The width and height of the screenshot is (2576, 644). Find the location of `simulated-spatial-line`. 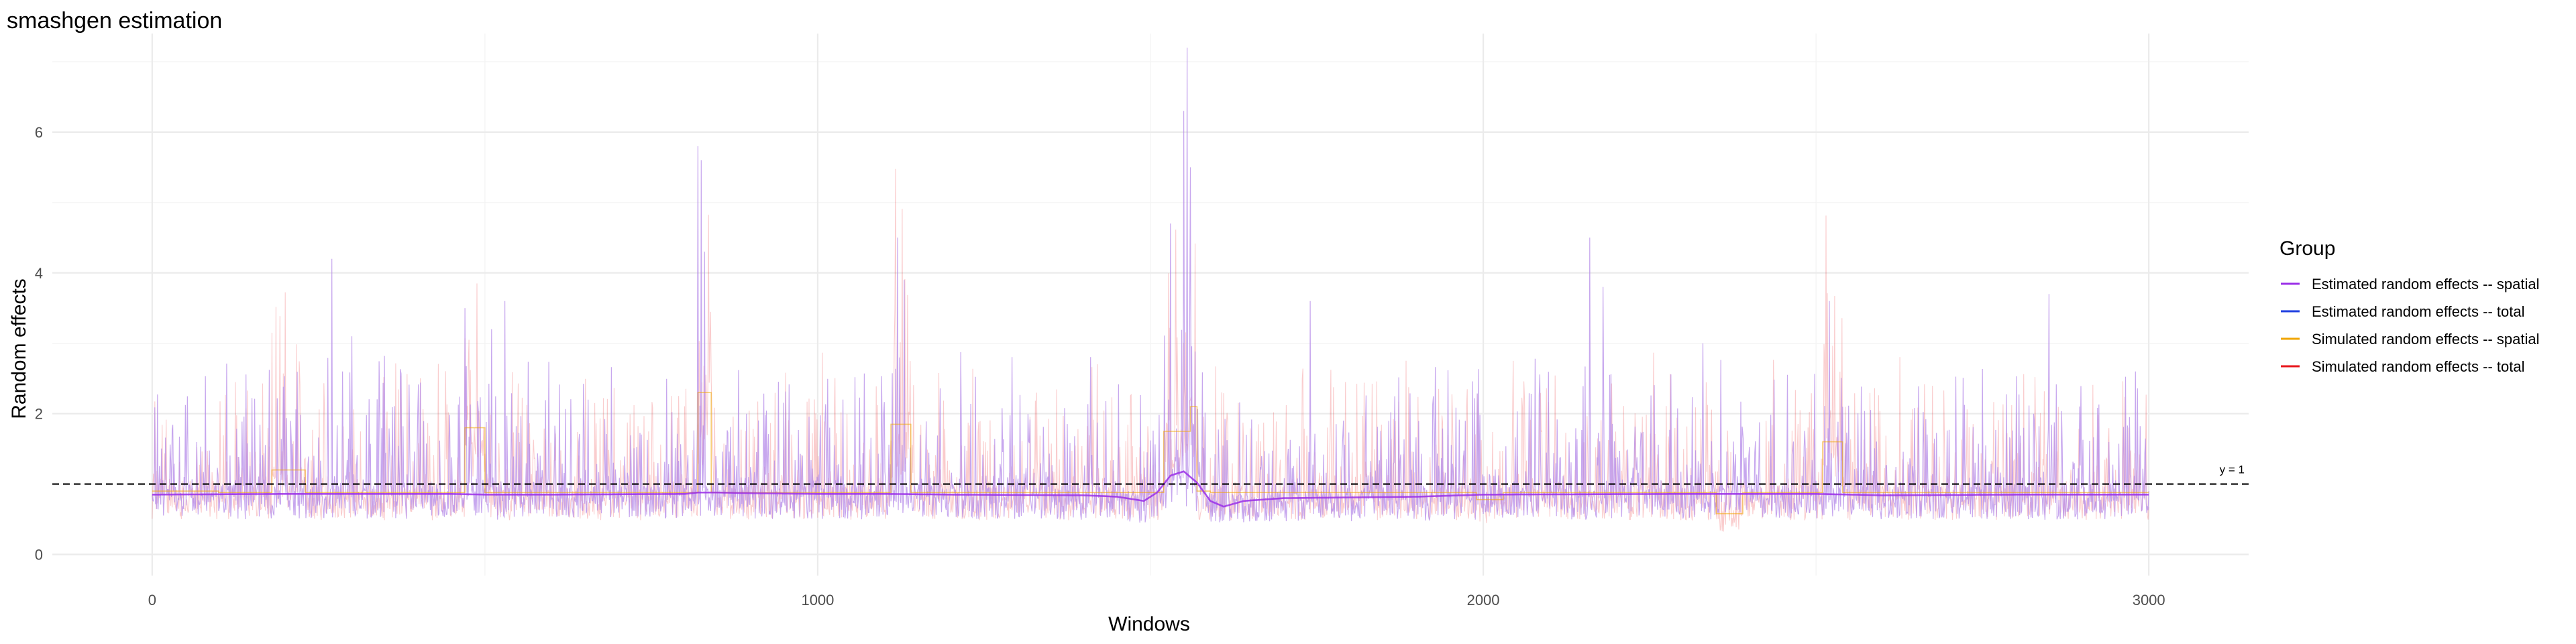

simulated-spatial-line is located at coordinates (1150, 453).